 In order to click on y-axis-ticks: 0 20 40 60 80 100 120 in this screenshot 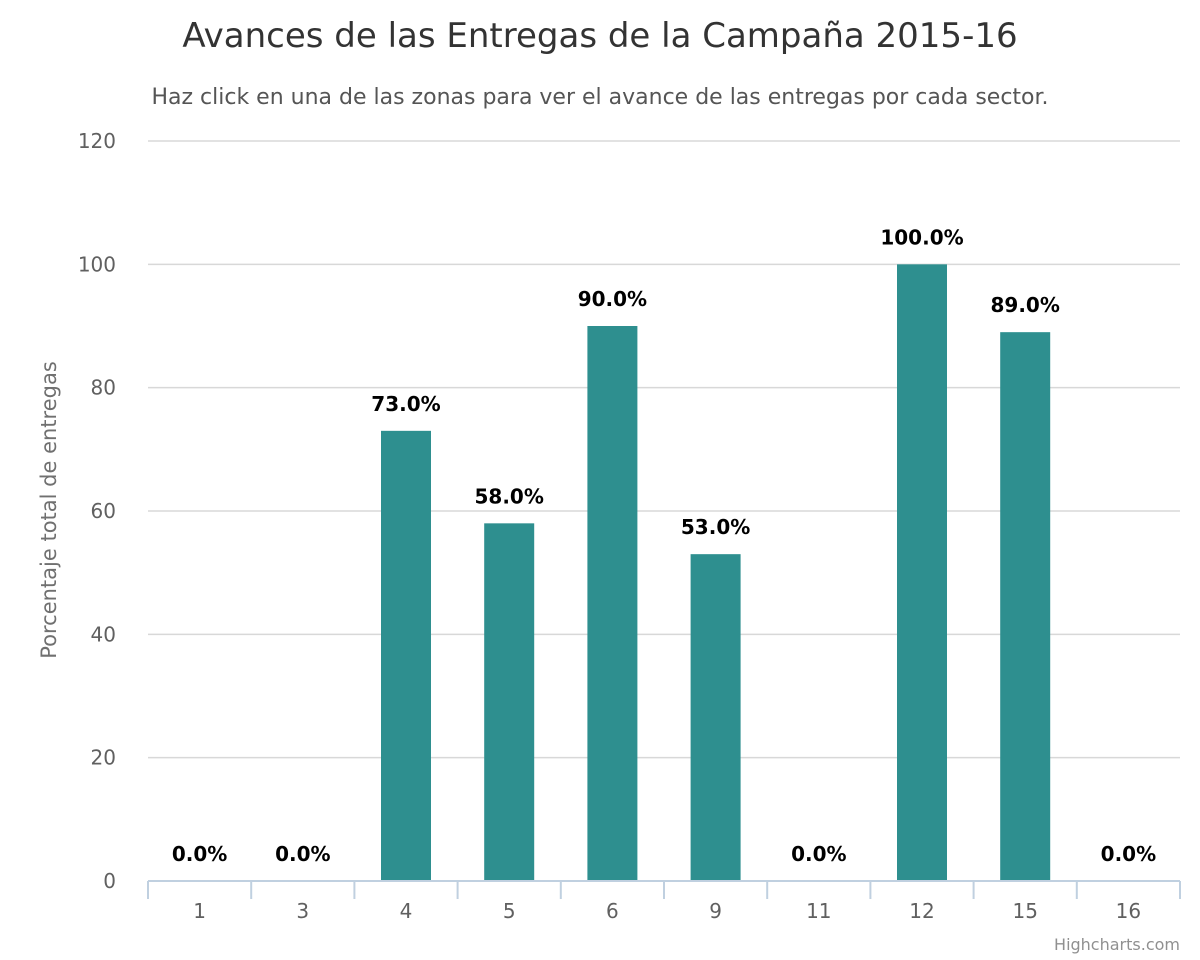, I will do `click(97, 511)`.